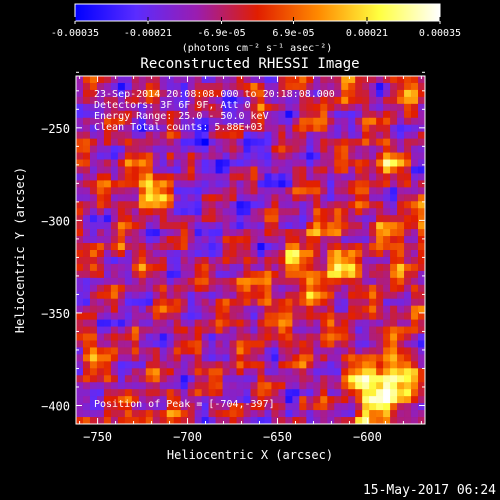  What do you see at coordinates (75, 33) in the screenshot?
I see `colorbar-tick-label: -0.00035` at bounding box center [75, 33].